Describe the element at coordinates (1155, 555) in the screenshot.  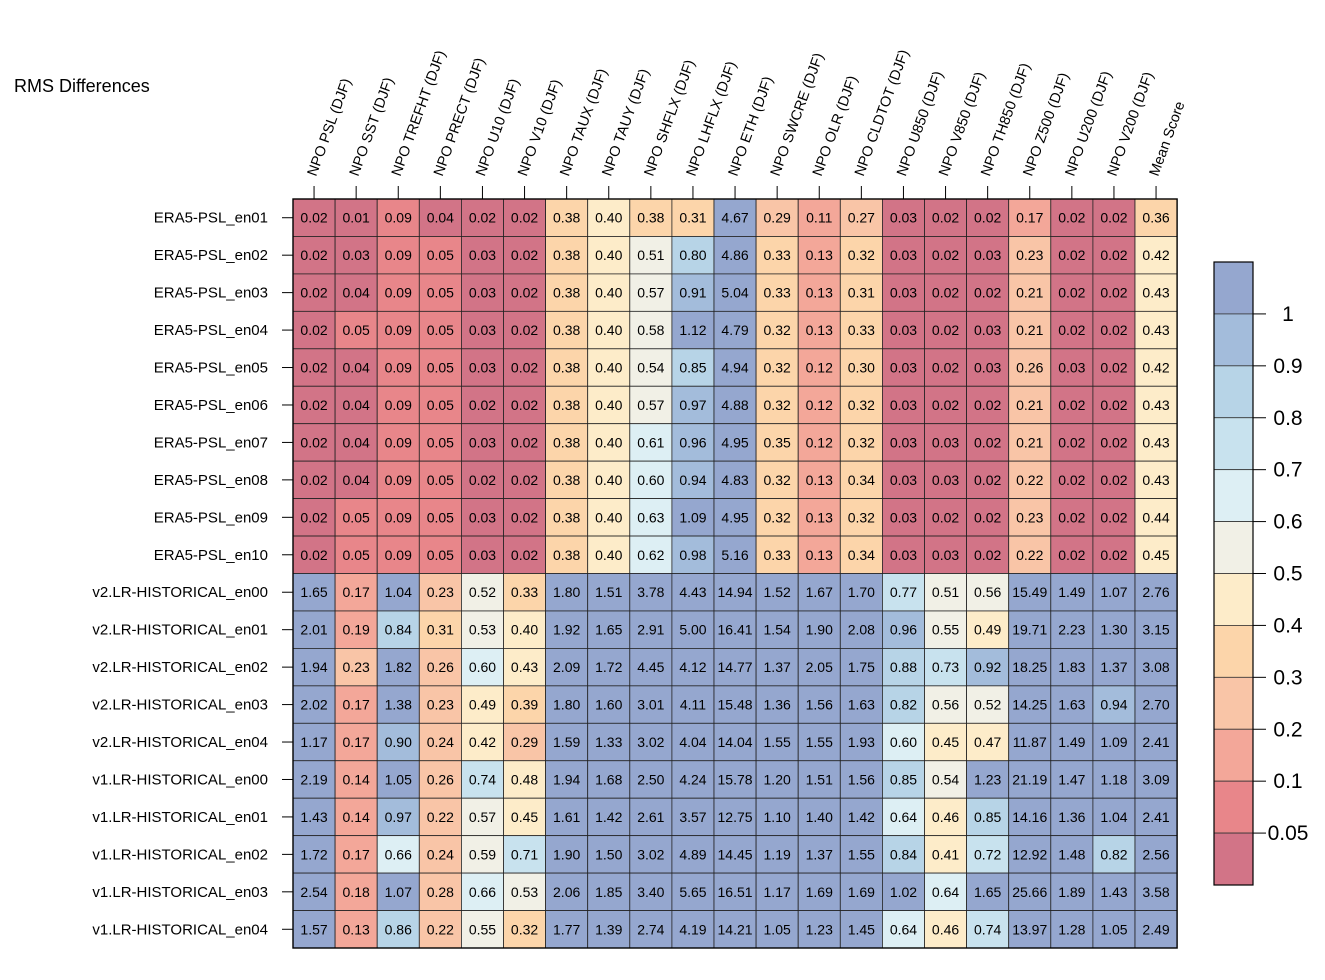
I see `cell-value-label: 0.45` at that location.